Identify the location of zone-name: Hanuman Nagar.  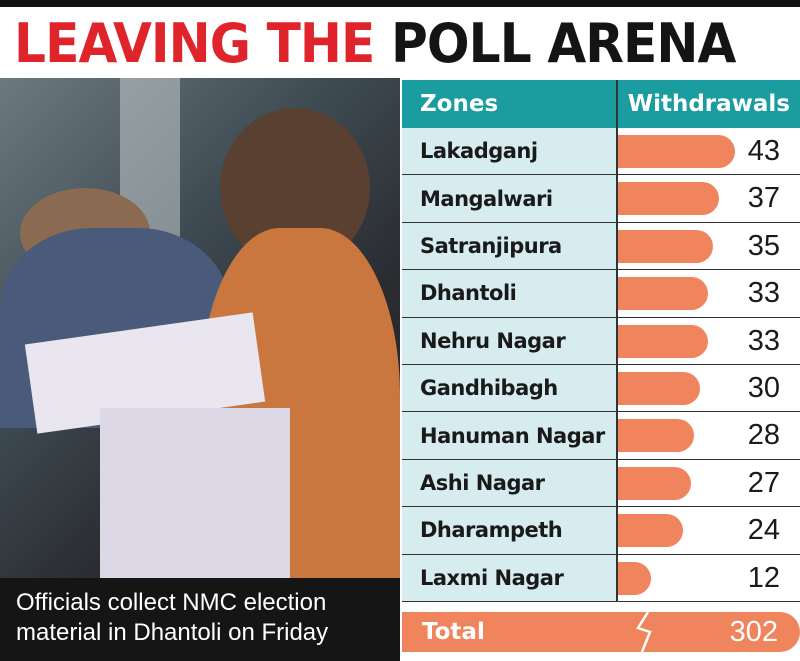
(510, 435).